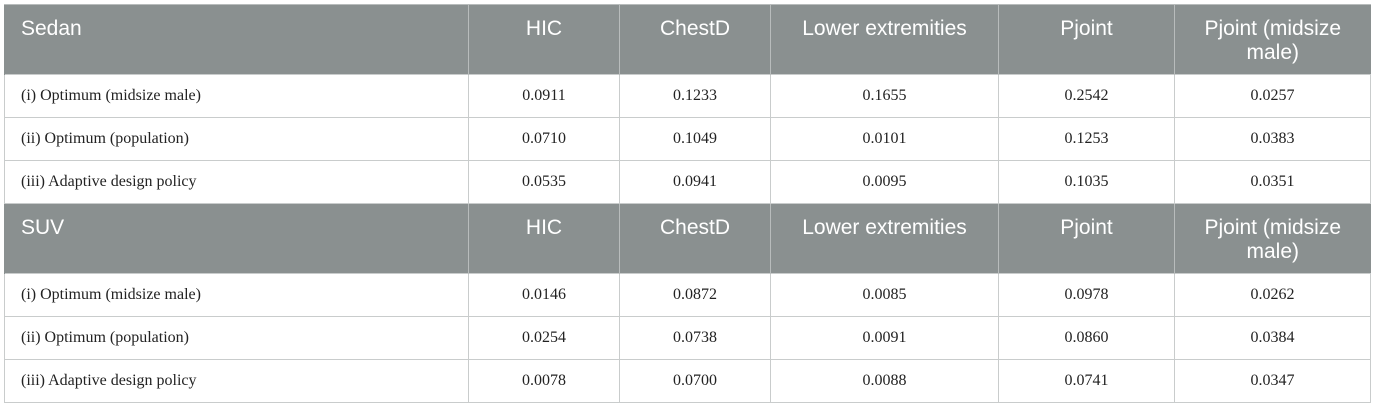 The height and width of the screenshot is (407, 1375). What do you see at coordinates (1272, 381) in the screenshot?
I see `cell-value: 0.0347` at bounding box center [1272, 381].